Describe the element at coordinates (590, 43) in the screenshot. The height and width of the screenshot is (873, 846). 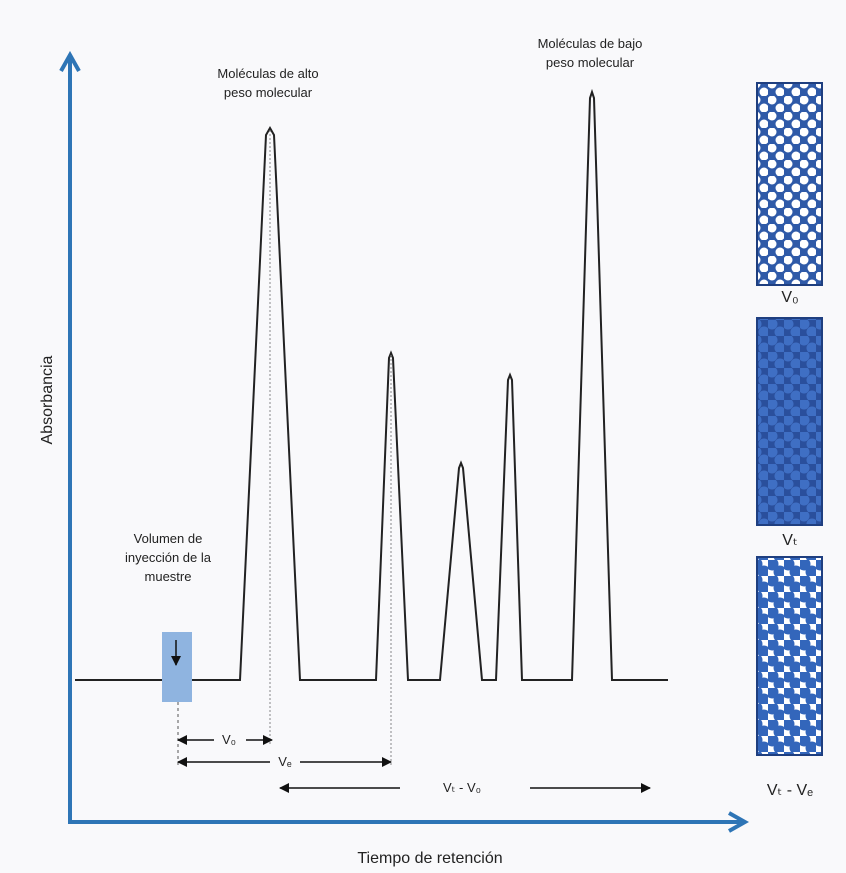
I see `annotation: Moléculas de bajo` at that location.